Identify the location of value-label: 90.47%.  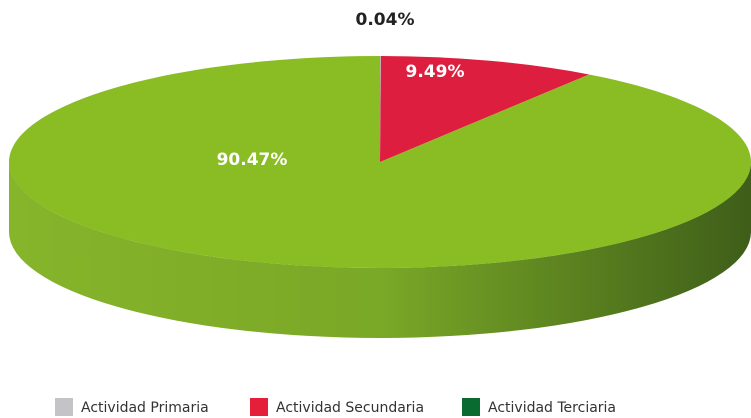
(252, 160).